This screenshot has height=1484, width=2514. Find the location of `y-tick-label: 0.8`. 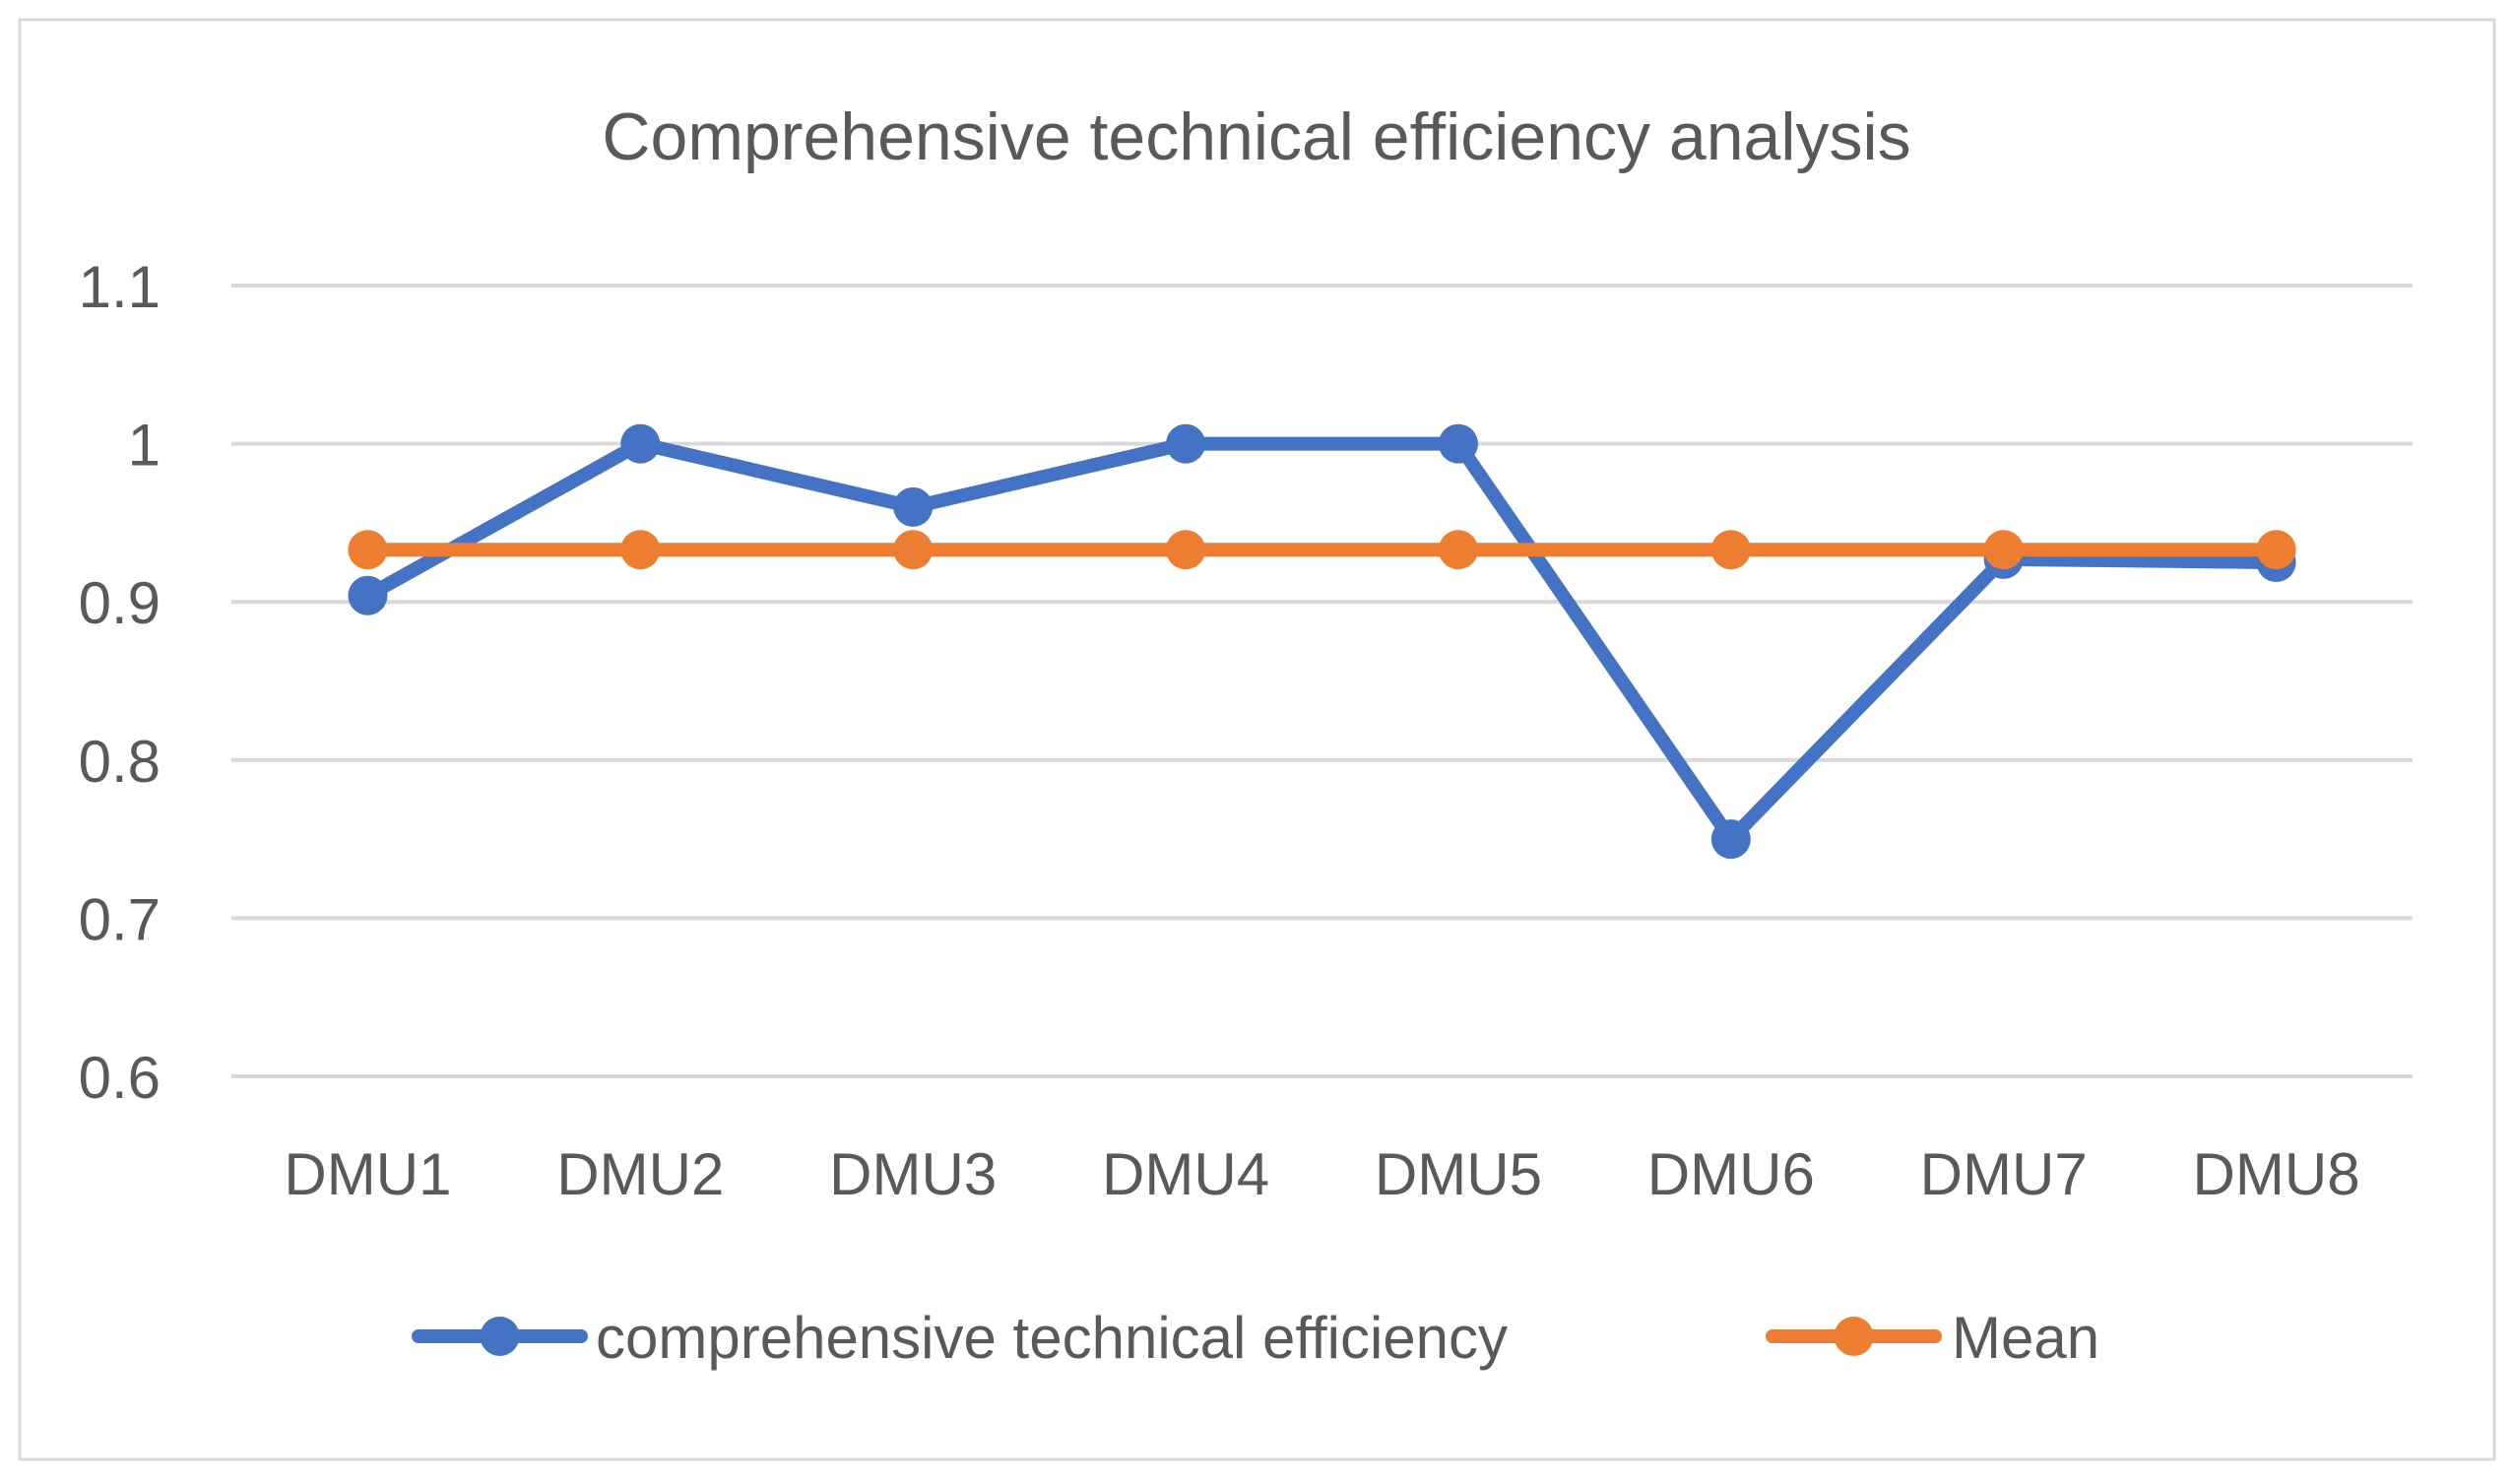

y-tick-label: 0.8 is located at coordinates (120, 762).